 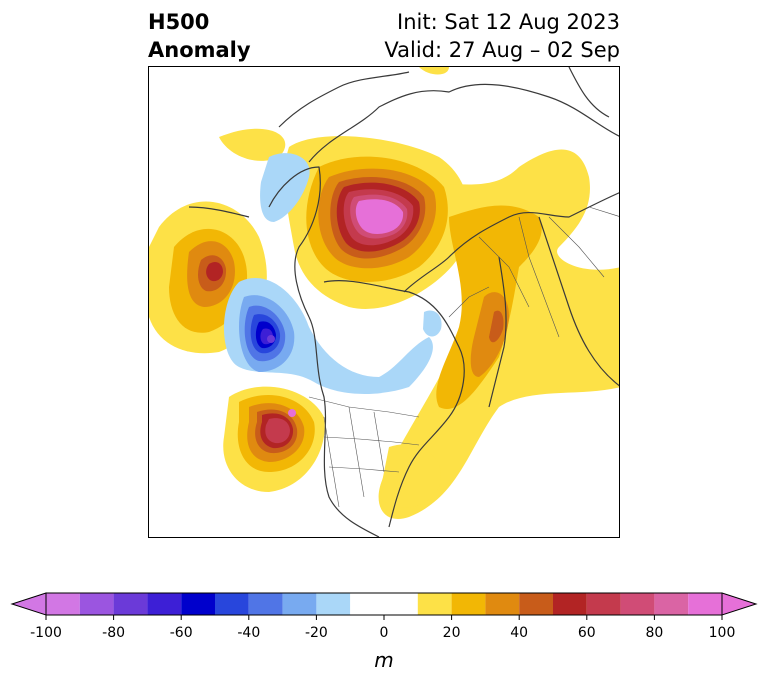 I want to click on colorbar-tick-label: -100, so click(x=46, y=633).